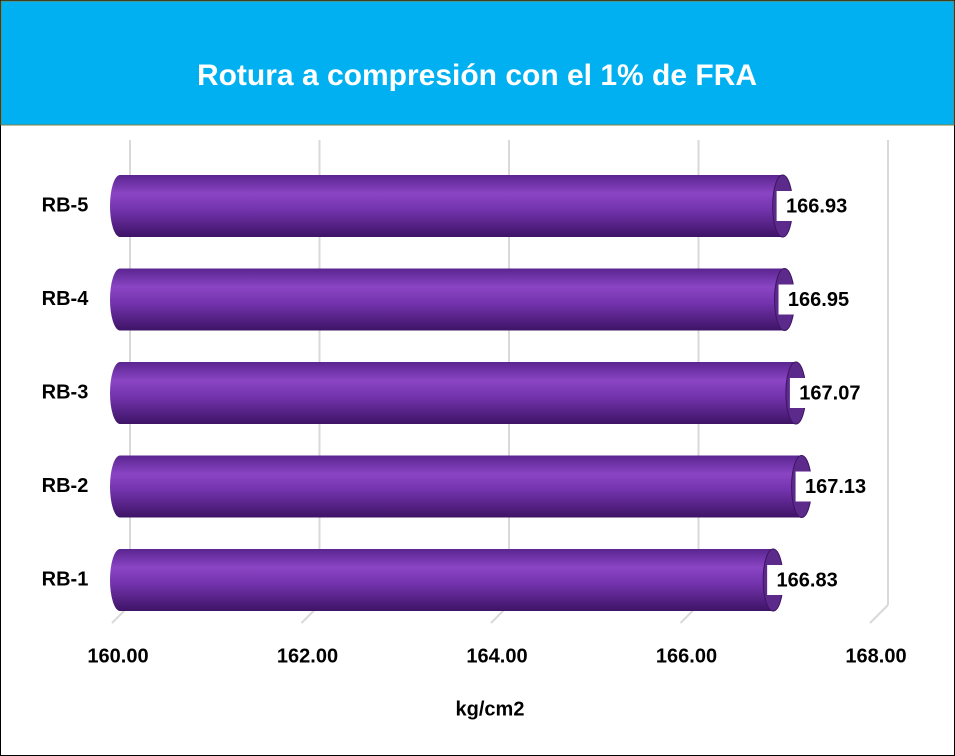 This screenshot has height=756, width=955. I want to click on grid-line, so click(879, 614).